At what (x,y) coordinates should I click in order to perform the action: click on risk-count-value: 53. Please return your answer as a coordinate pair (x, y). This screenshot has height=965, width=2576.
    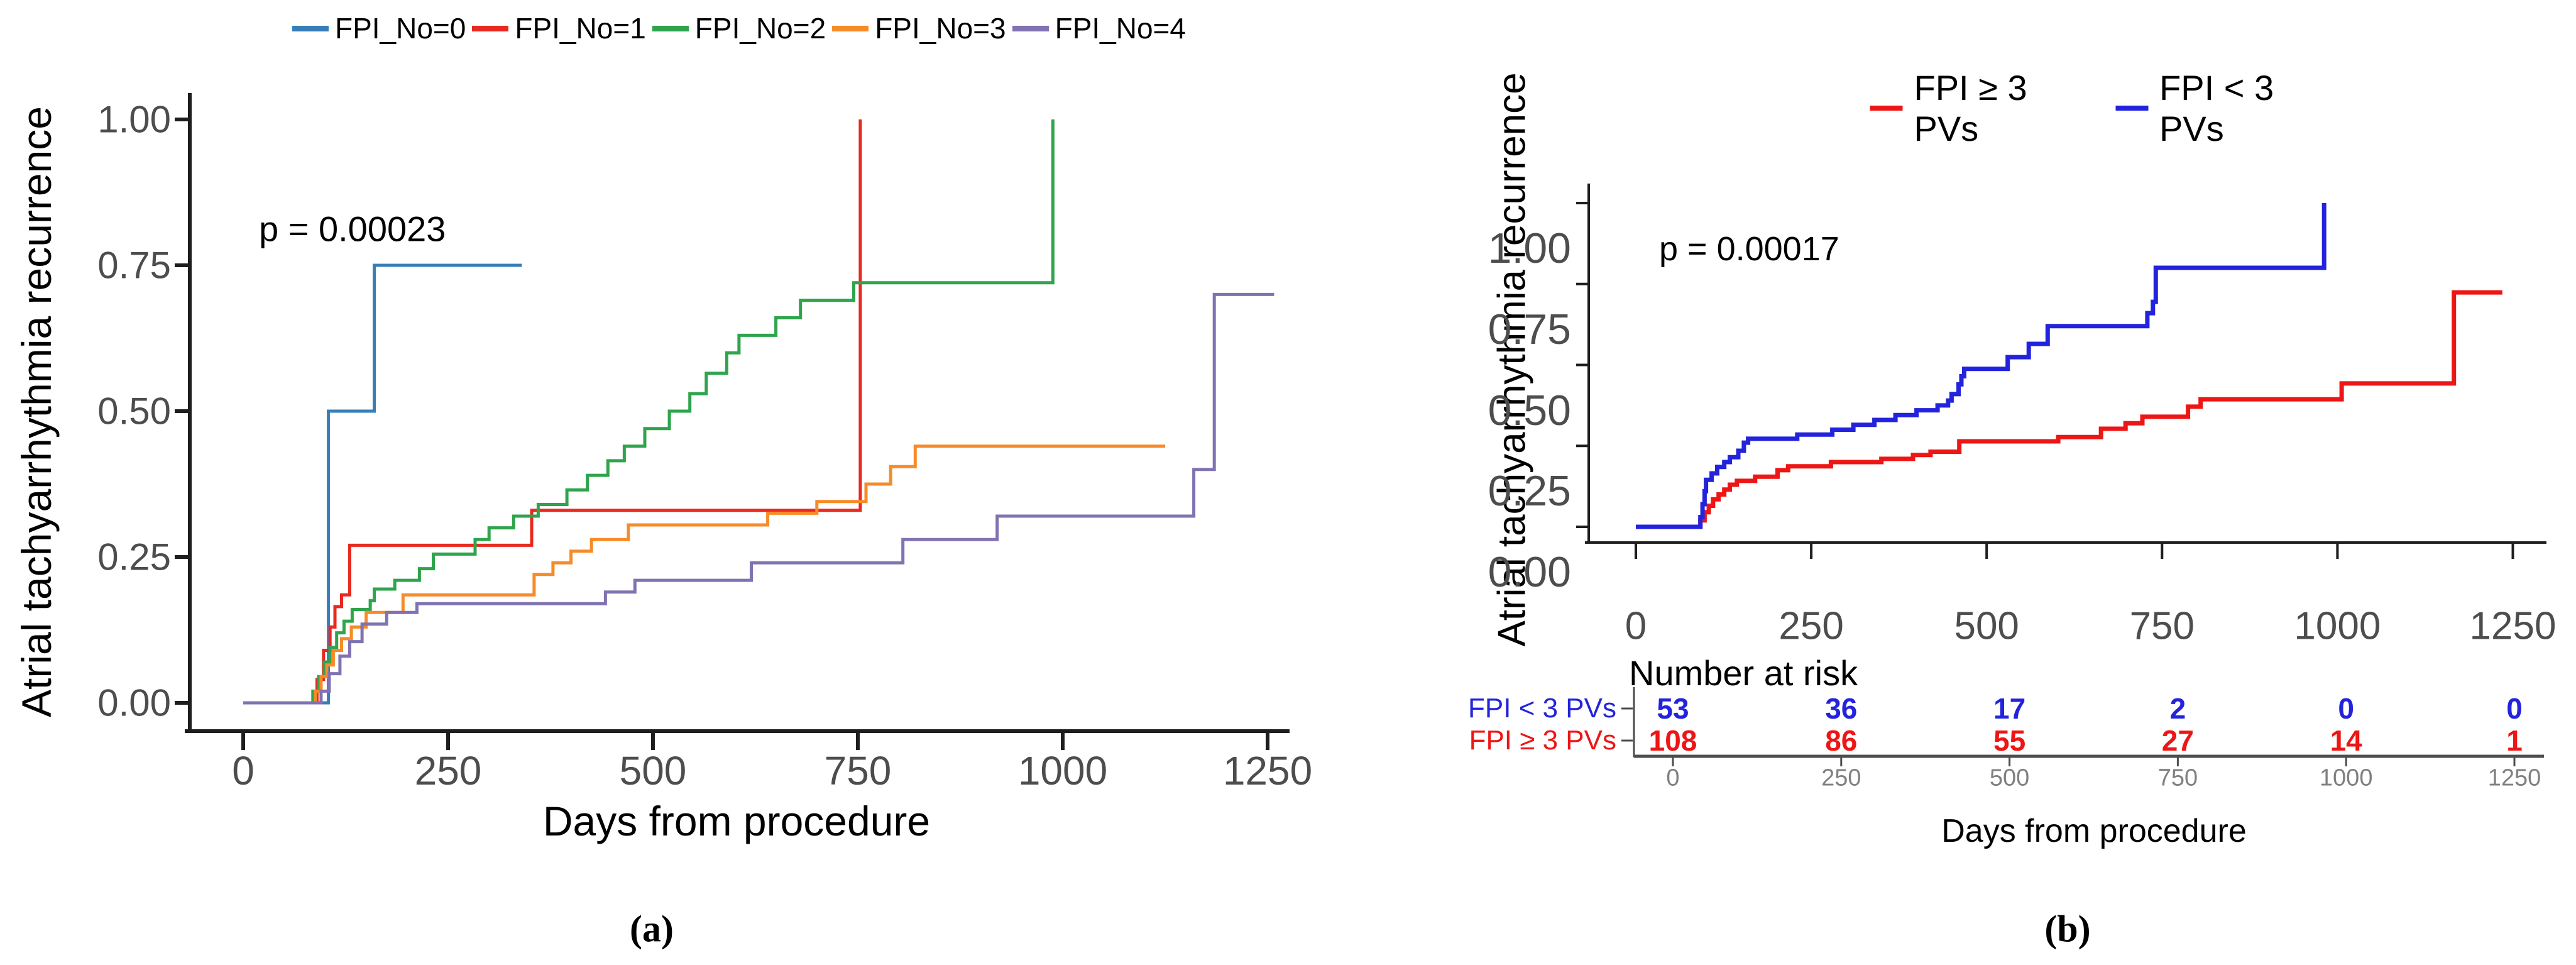
    Looking at the image, I should click on (1673, 708).